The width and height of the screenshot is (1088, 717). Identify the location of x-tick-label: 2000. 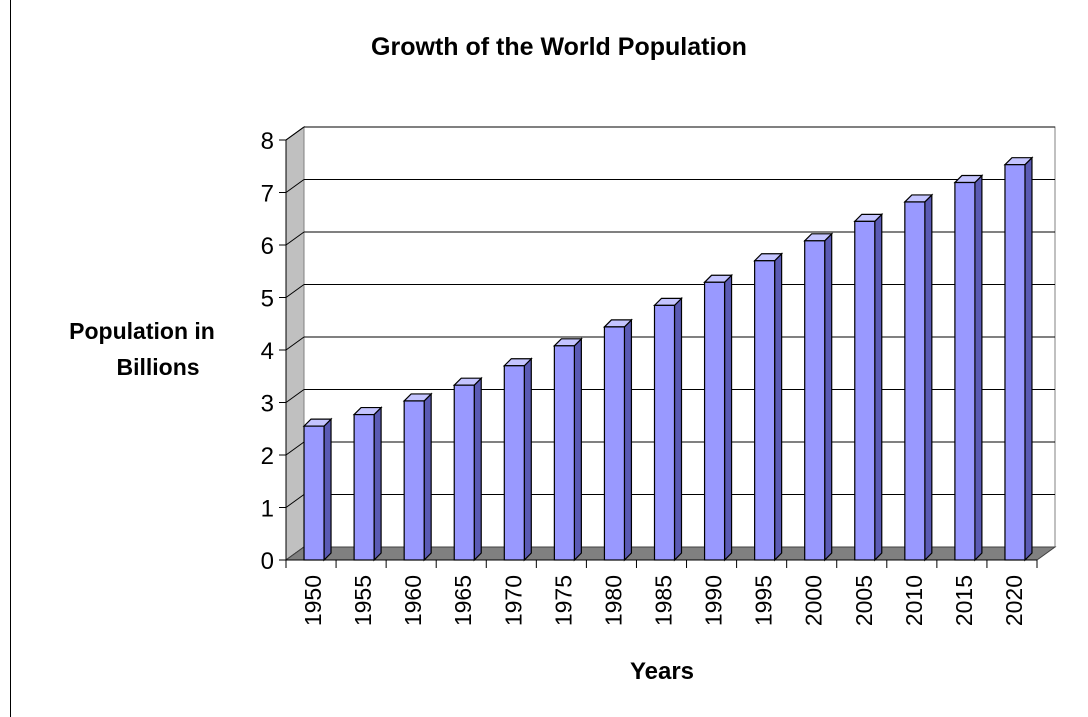
(814, 600).